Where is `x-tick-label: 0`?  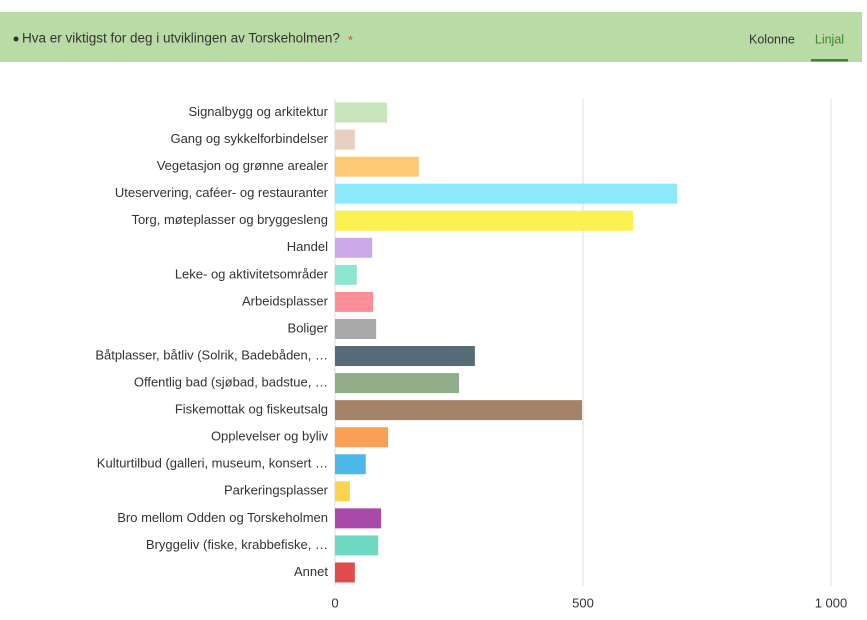
x-tick-label: 0 is located at coordinates (334, 602).